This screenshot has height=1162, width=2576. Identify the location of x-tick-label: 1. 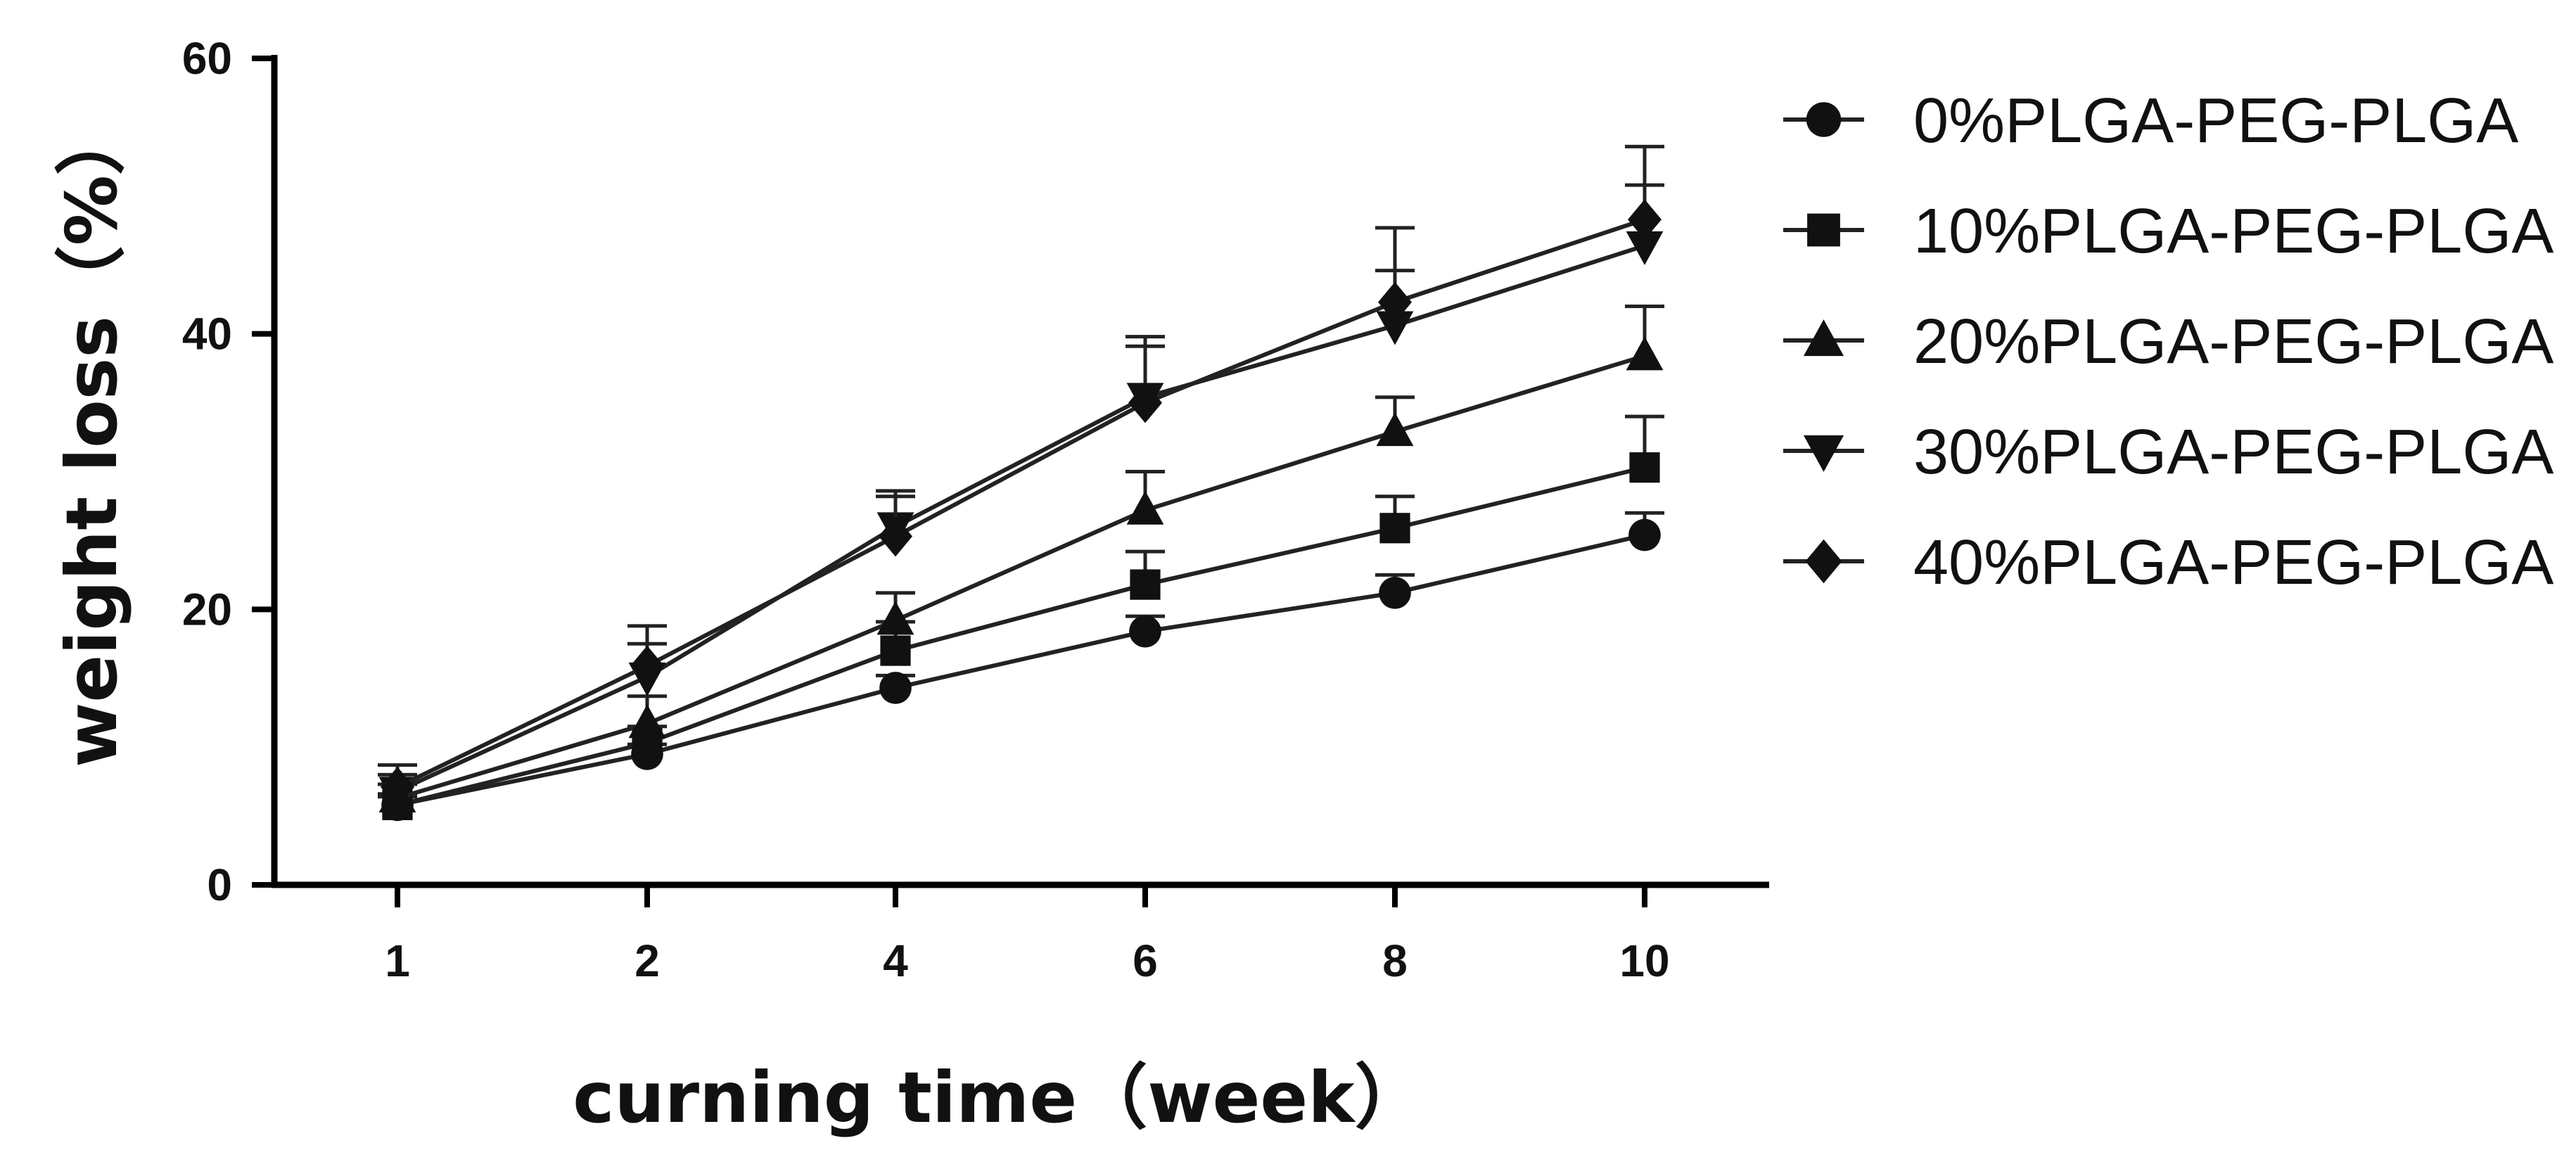
(397, 961).